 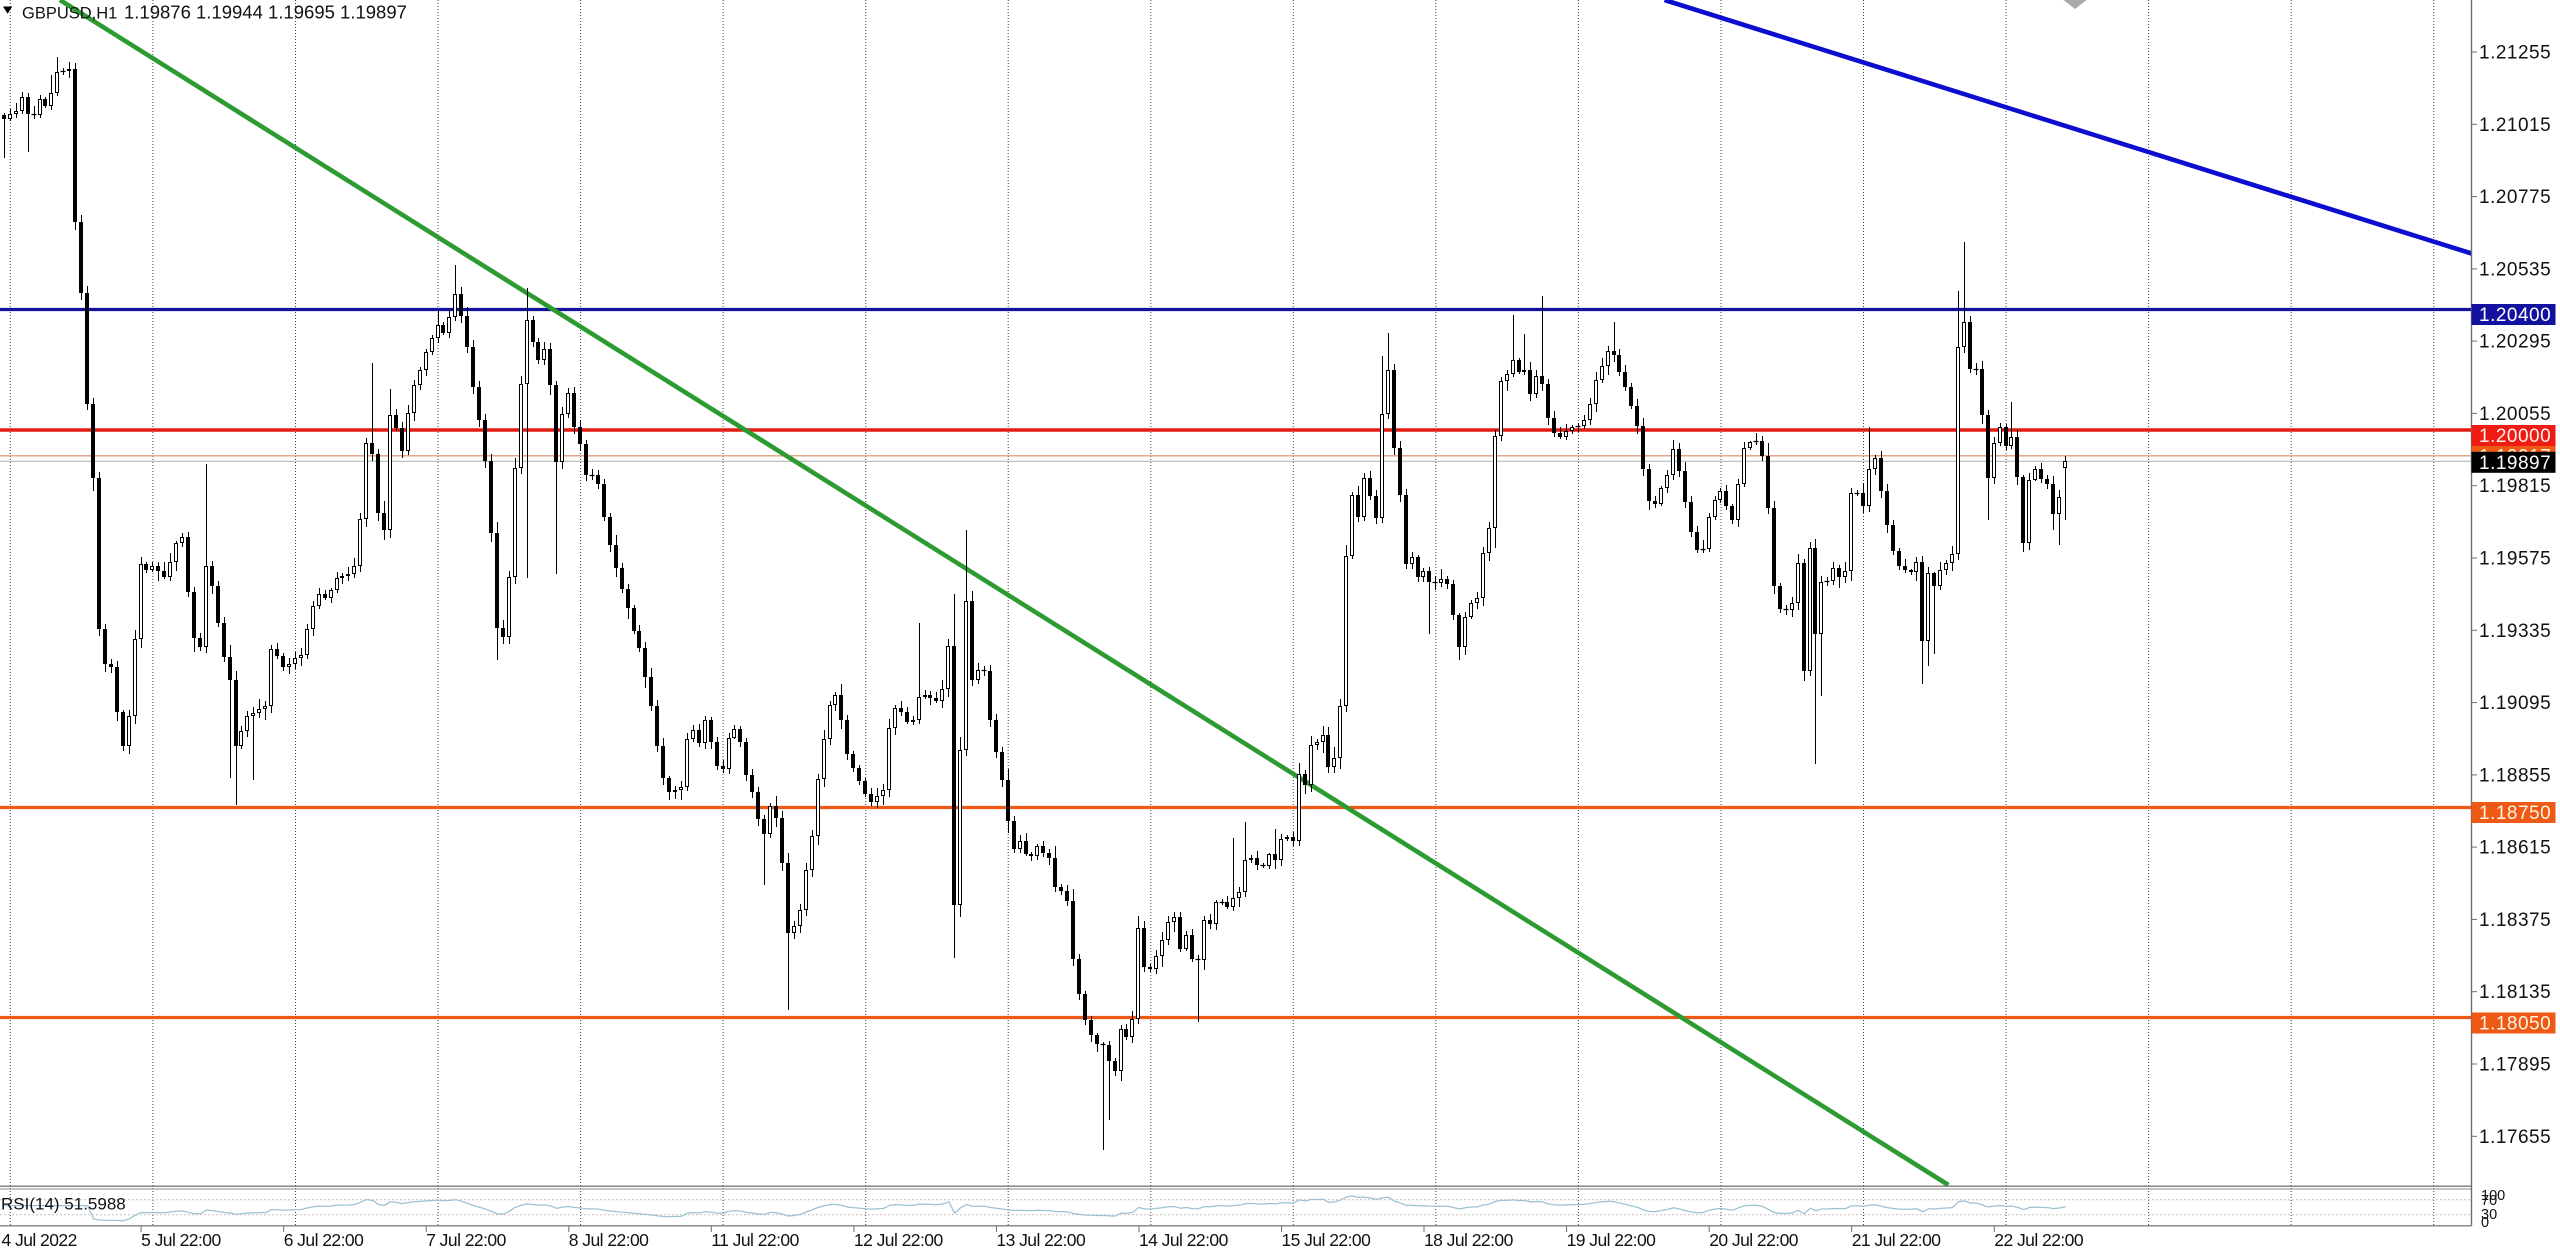 What do you see at coordinates (2515, 197) in the screenshot?
I see `svg-text: 1.20775` at bounding box center [2515, 197].